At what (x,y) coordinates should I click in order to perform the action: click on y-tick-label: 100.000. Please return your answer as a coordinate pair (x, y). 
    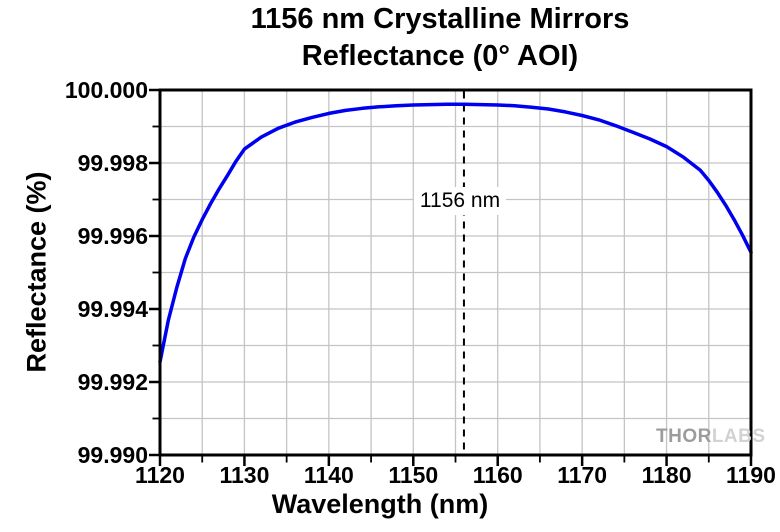
    Looking at the image, I should click on (106, 90).